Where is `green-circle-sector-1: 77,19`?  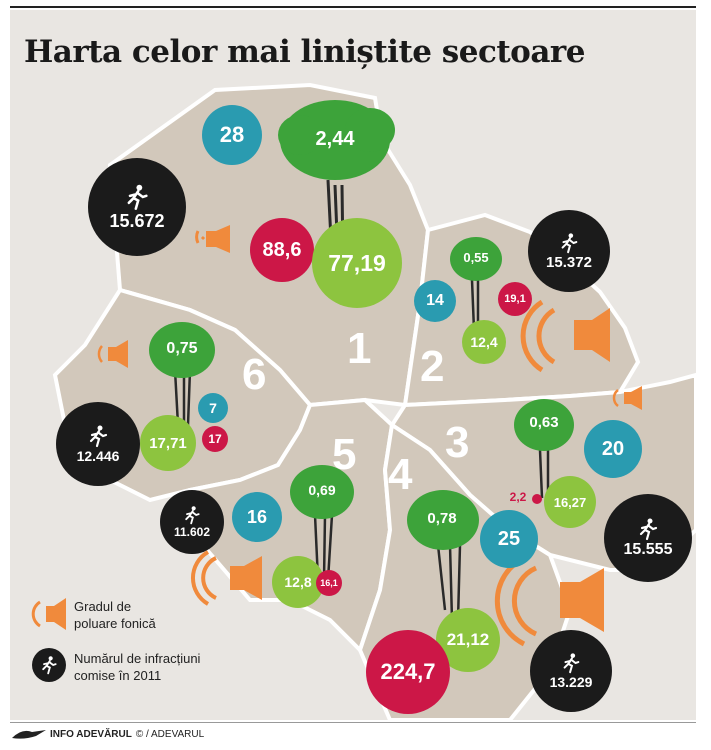
green-circle-sector-1: 77,19 is located at coordinates (357, 263).